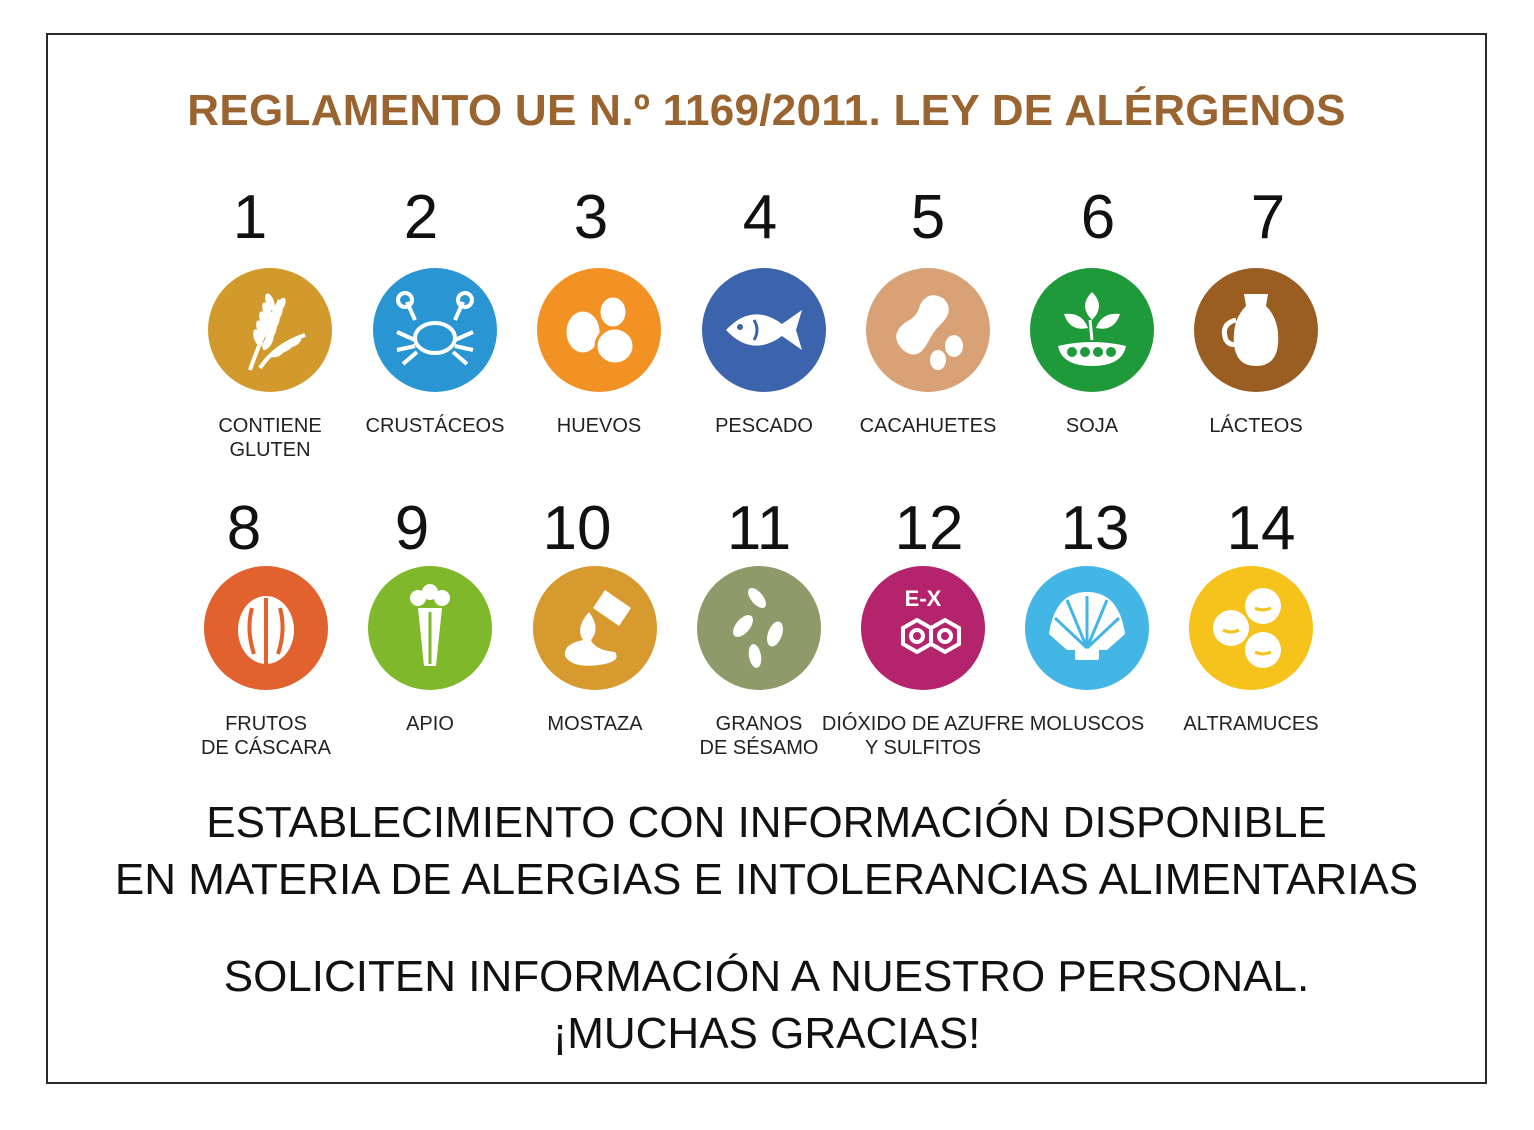 Image resolution: width=1534 pixels, height=1130 pixels. Describe the element at coordinates (270, 330) in the screenshot. I see `wheat-icon` at that location.